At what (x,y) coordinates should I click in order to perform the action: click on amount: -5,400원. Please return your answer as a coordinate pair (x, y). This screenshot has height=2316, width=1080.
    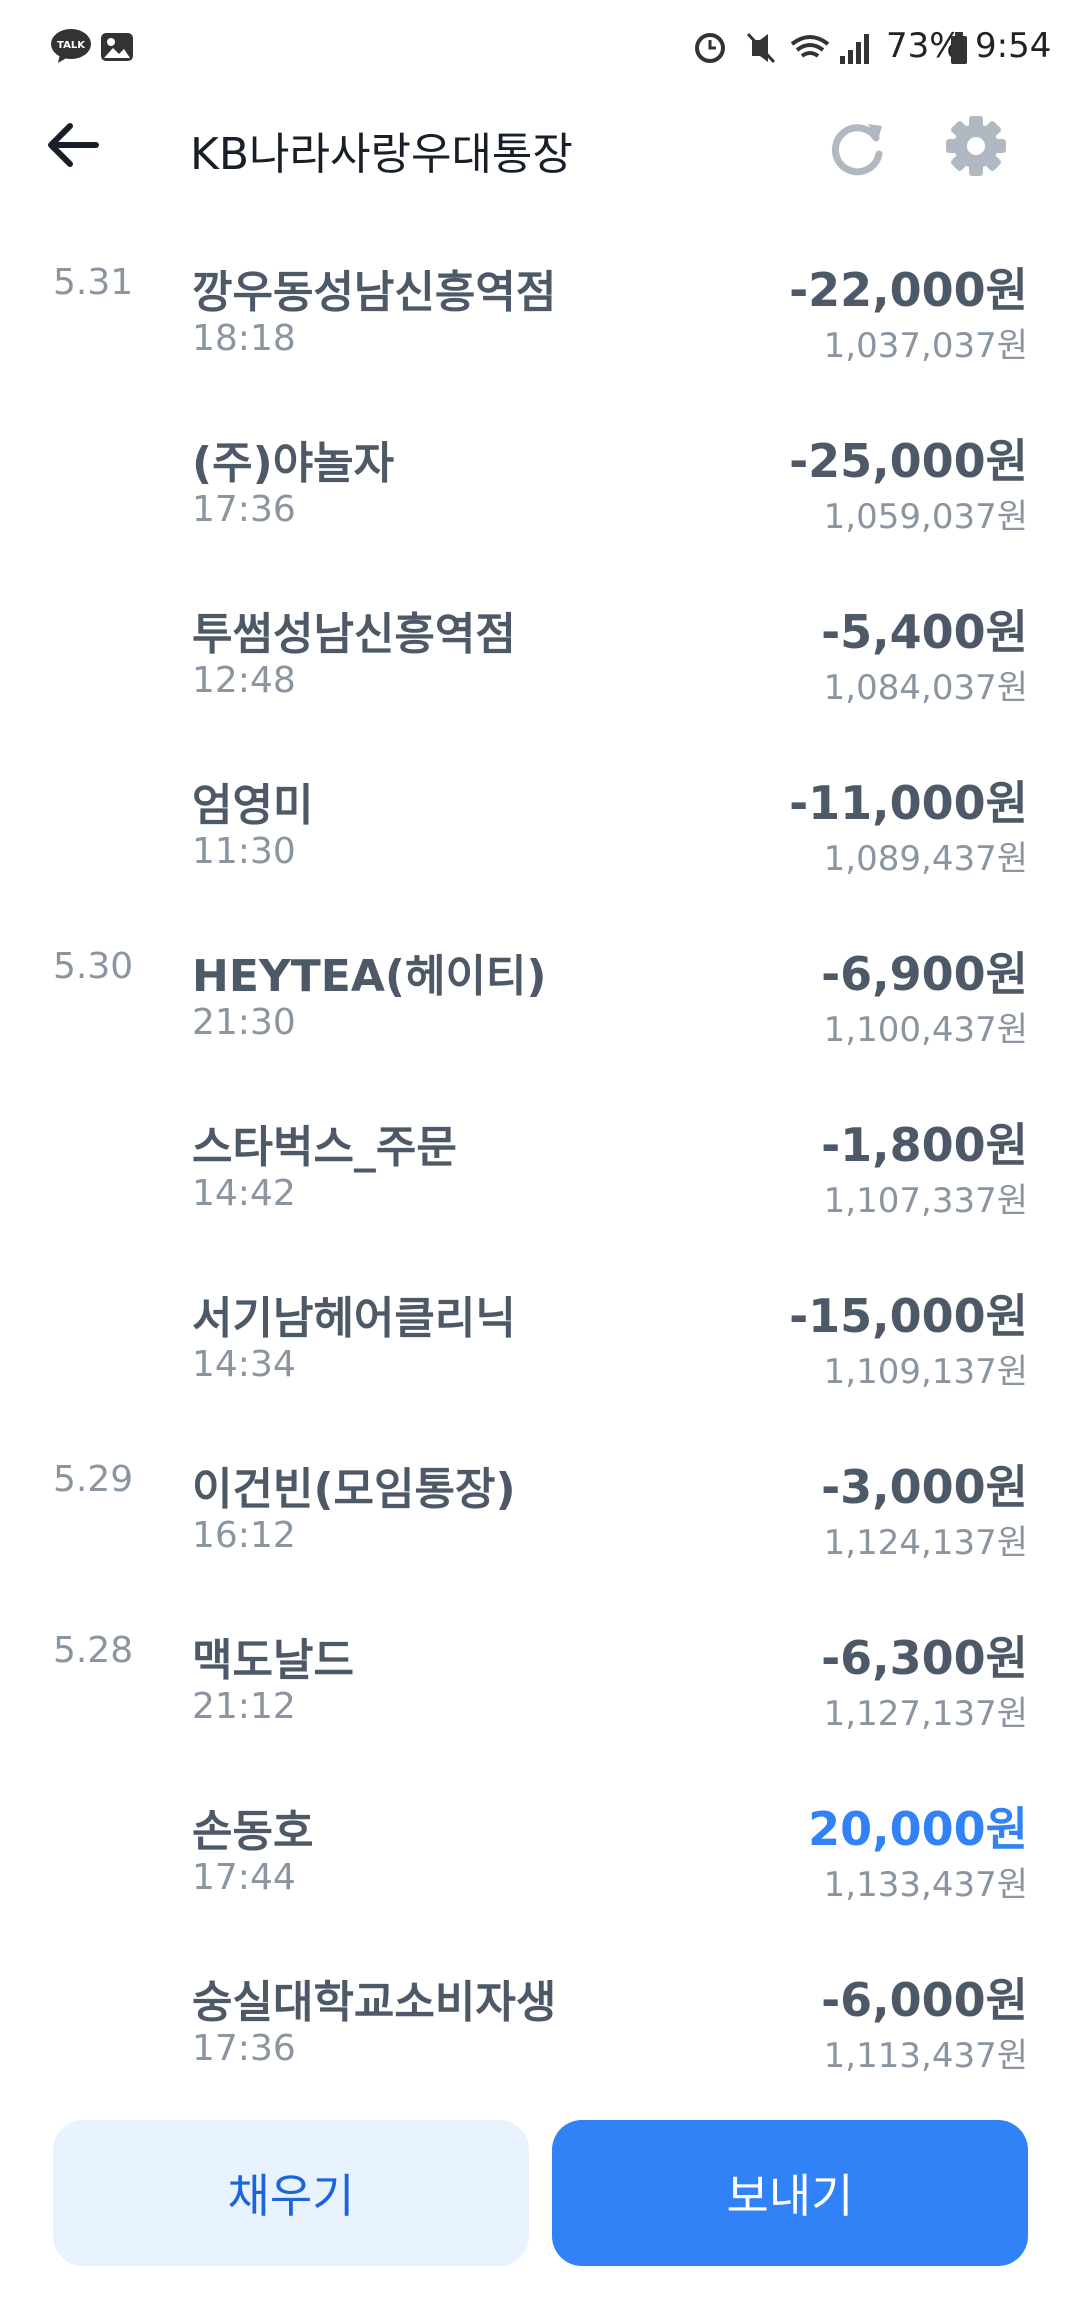
    Looking at the image, I should click on (924, 632).